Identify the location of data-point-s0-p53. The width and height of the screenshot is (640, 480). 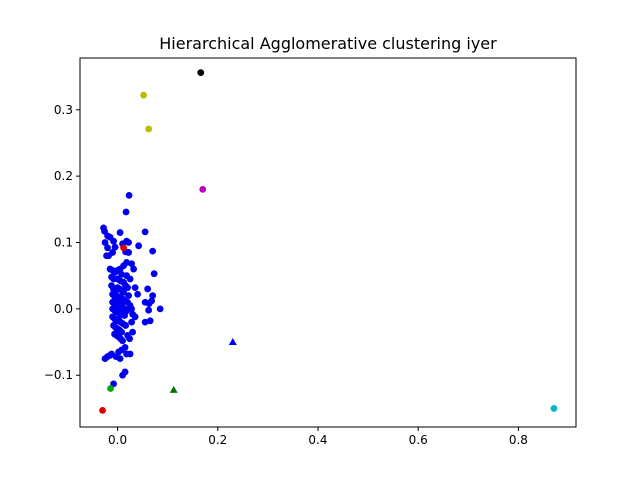
(128, 295).